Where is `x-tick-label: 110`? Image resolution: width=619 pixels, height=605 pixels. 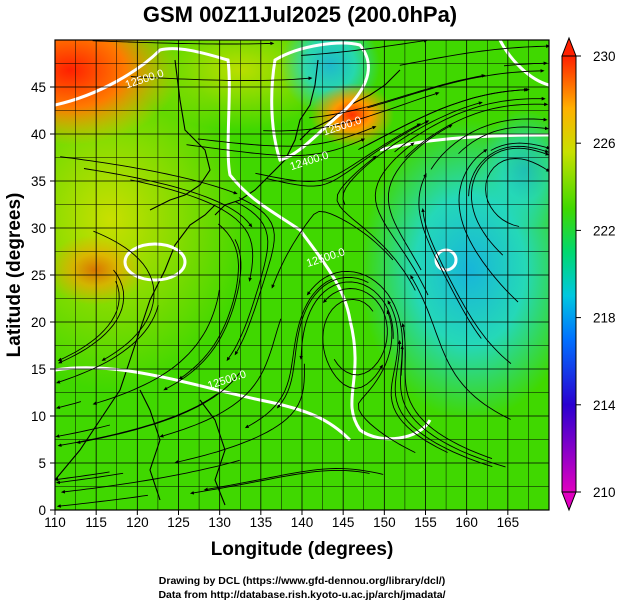
x-tick-label: 110 is located at coordinates (55, 522).